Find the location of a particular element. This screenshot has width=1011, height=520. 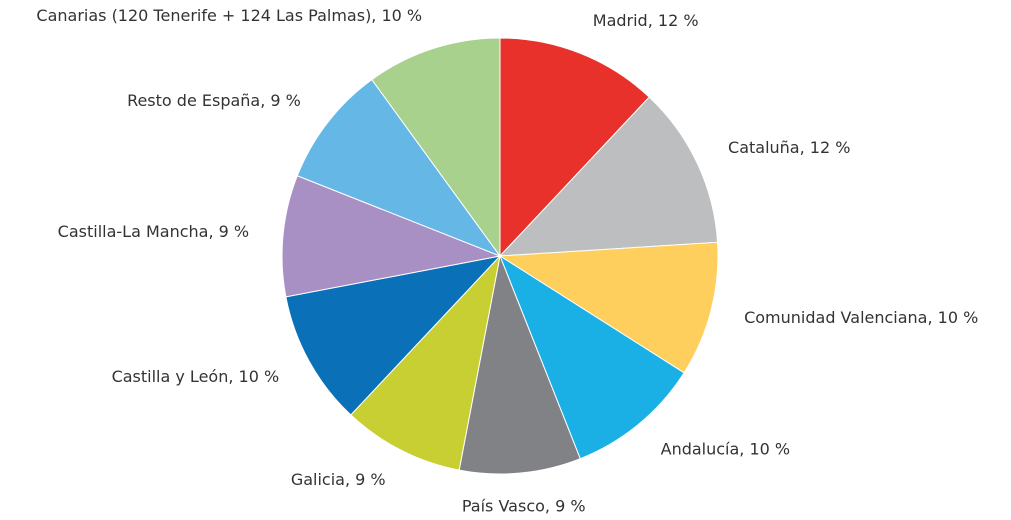

slice-label: Castilla-La Mancha, 9 % is located at coordinates (153, 231).